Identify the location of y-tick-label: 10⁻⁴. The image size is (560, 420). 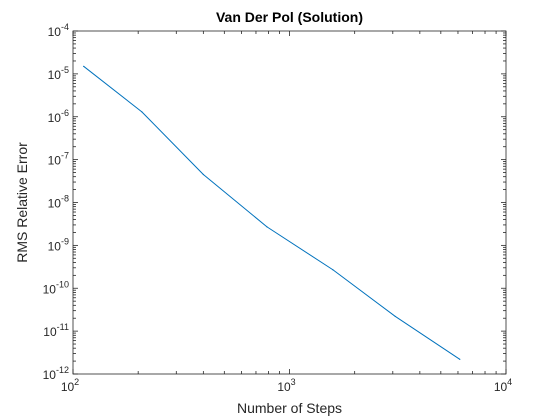
(58, 30).